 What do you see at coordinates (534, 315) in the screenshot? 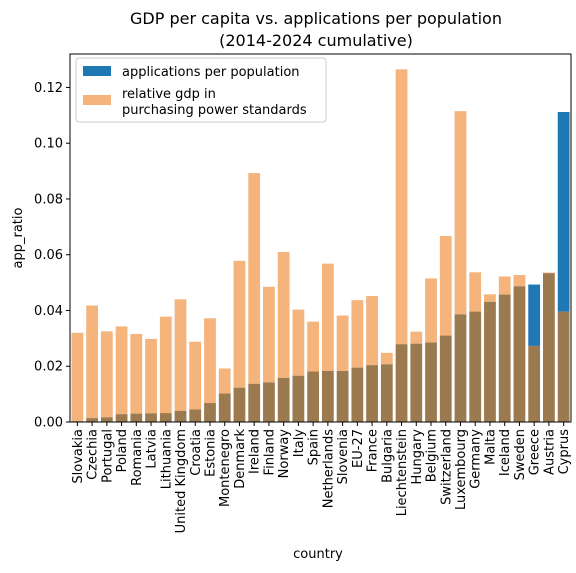
I see `bar-applications-greece` at bounding box center [534, 315].